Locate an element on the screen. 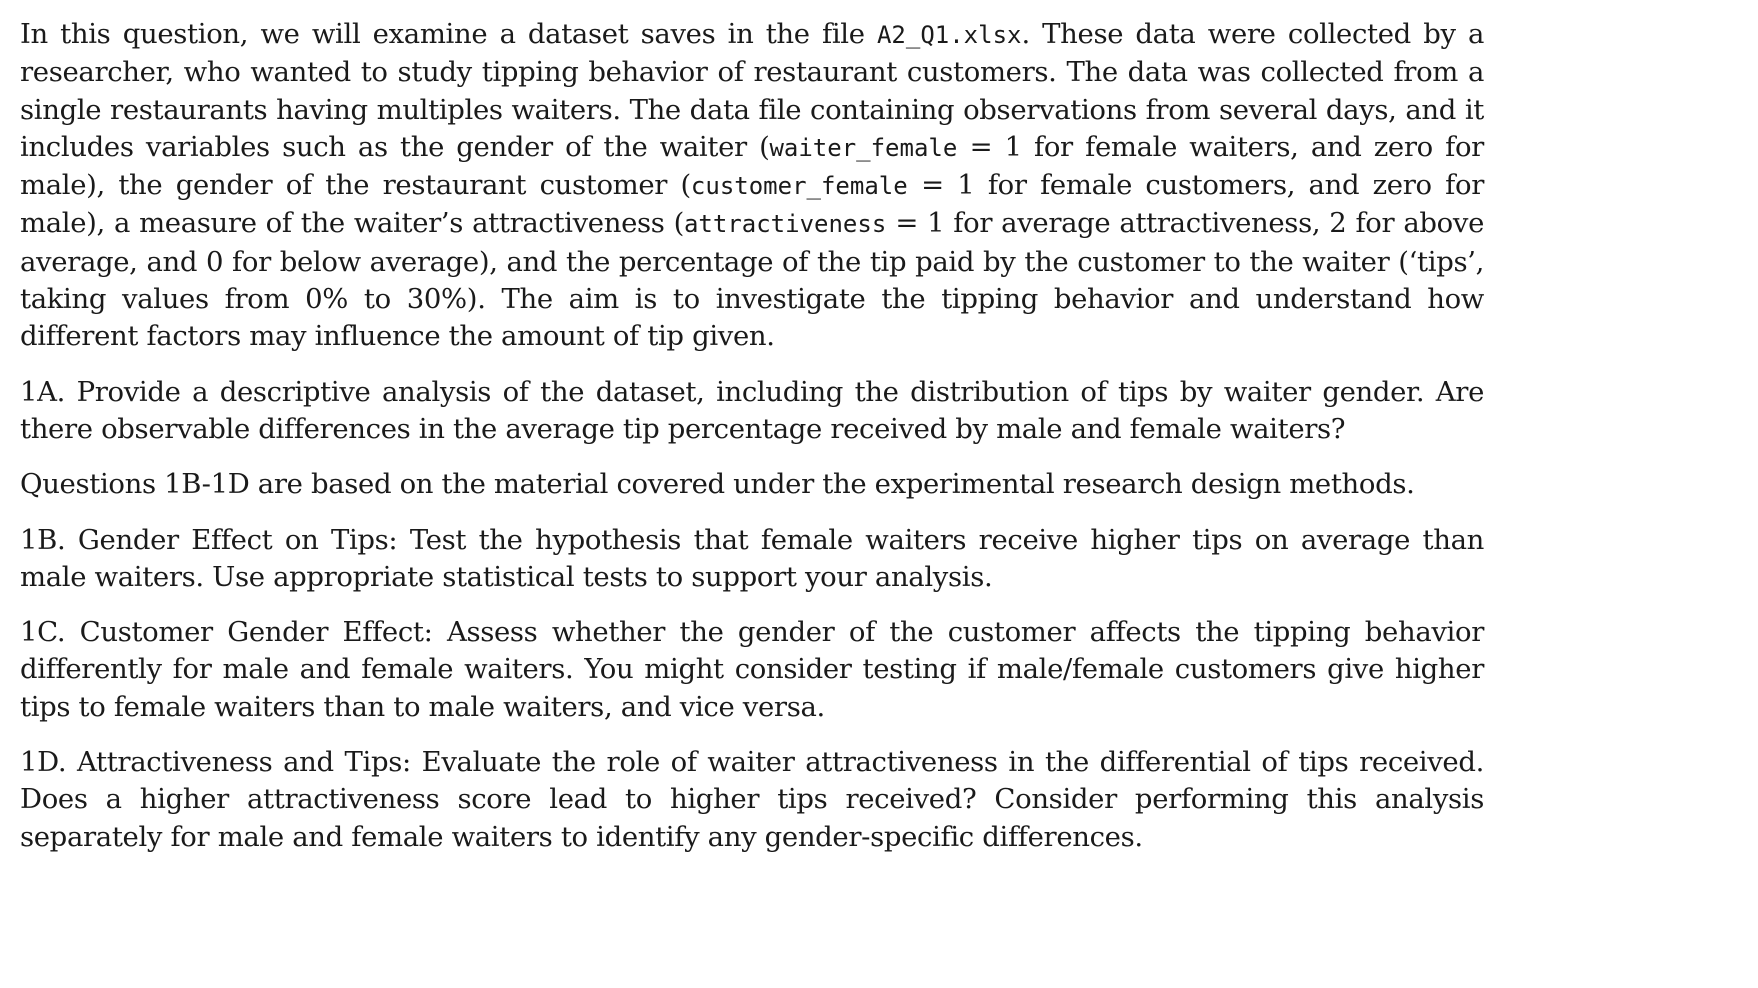  var-attractiveness: attractiveness is located at coordinates (785, 224).